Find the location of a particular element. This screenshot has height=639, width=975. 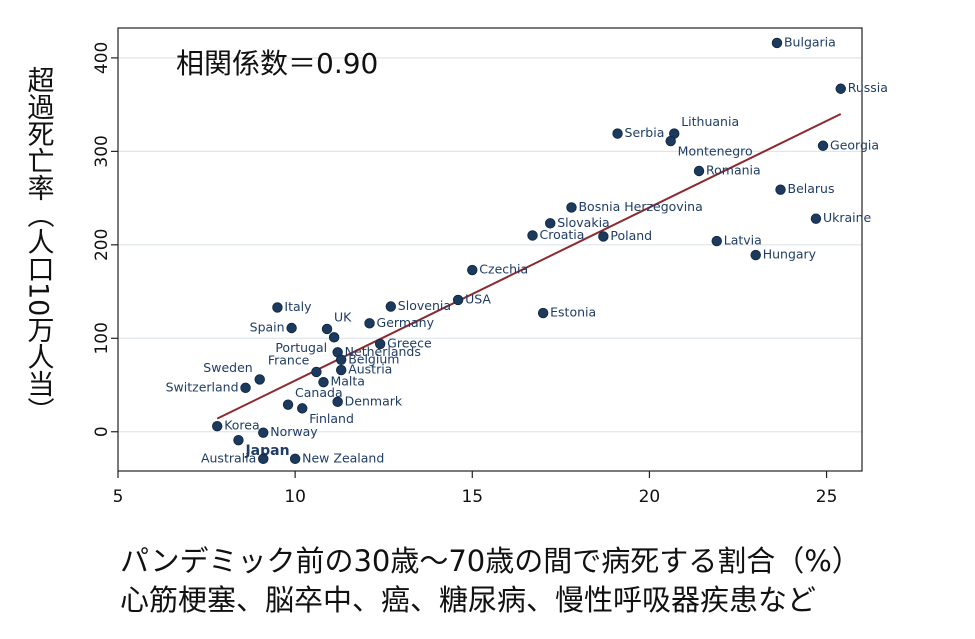

point-label: Sweden is located at coordinates (227, 367).